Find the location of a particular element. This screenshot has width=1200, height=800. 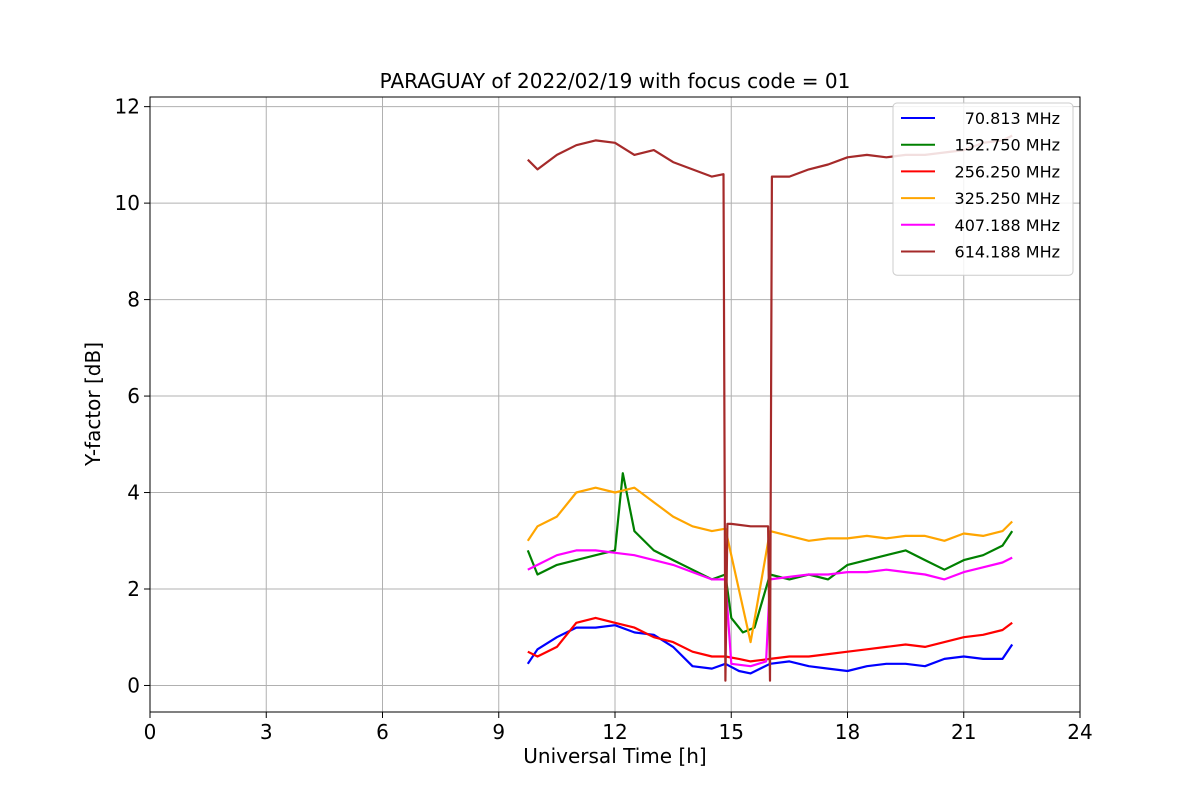

y-tick-label: 4 is located at coordinates (133, 493).